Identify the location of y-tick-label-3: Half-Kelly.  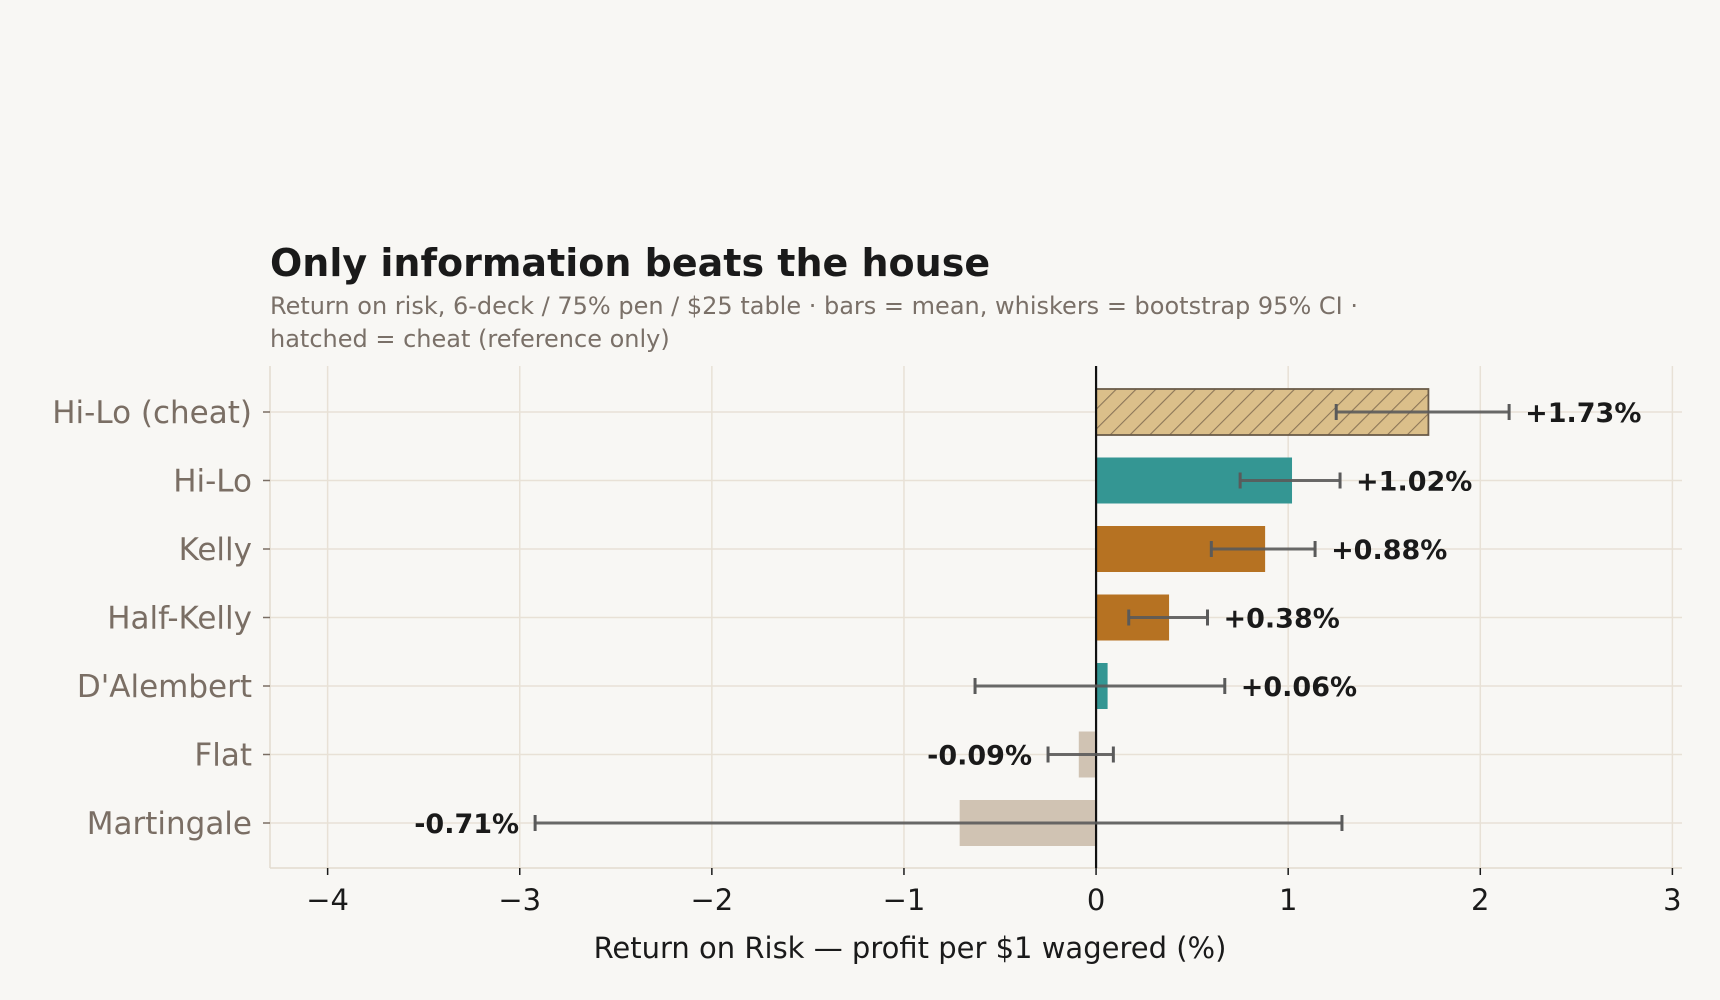
(179, 619).